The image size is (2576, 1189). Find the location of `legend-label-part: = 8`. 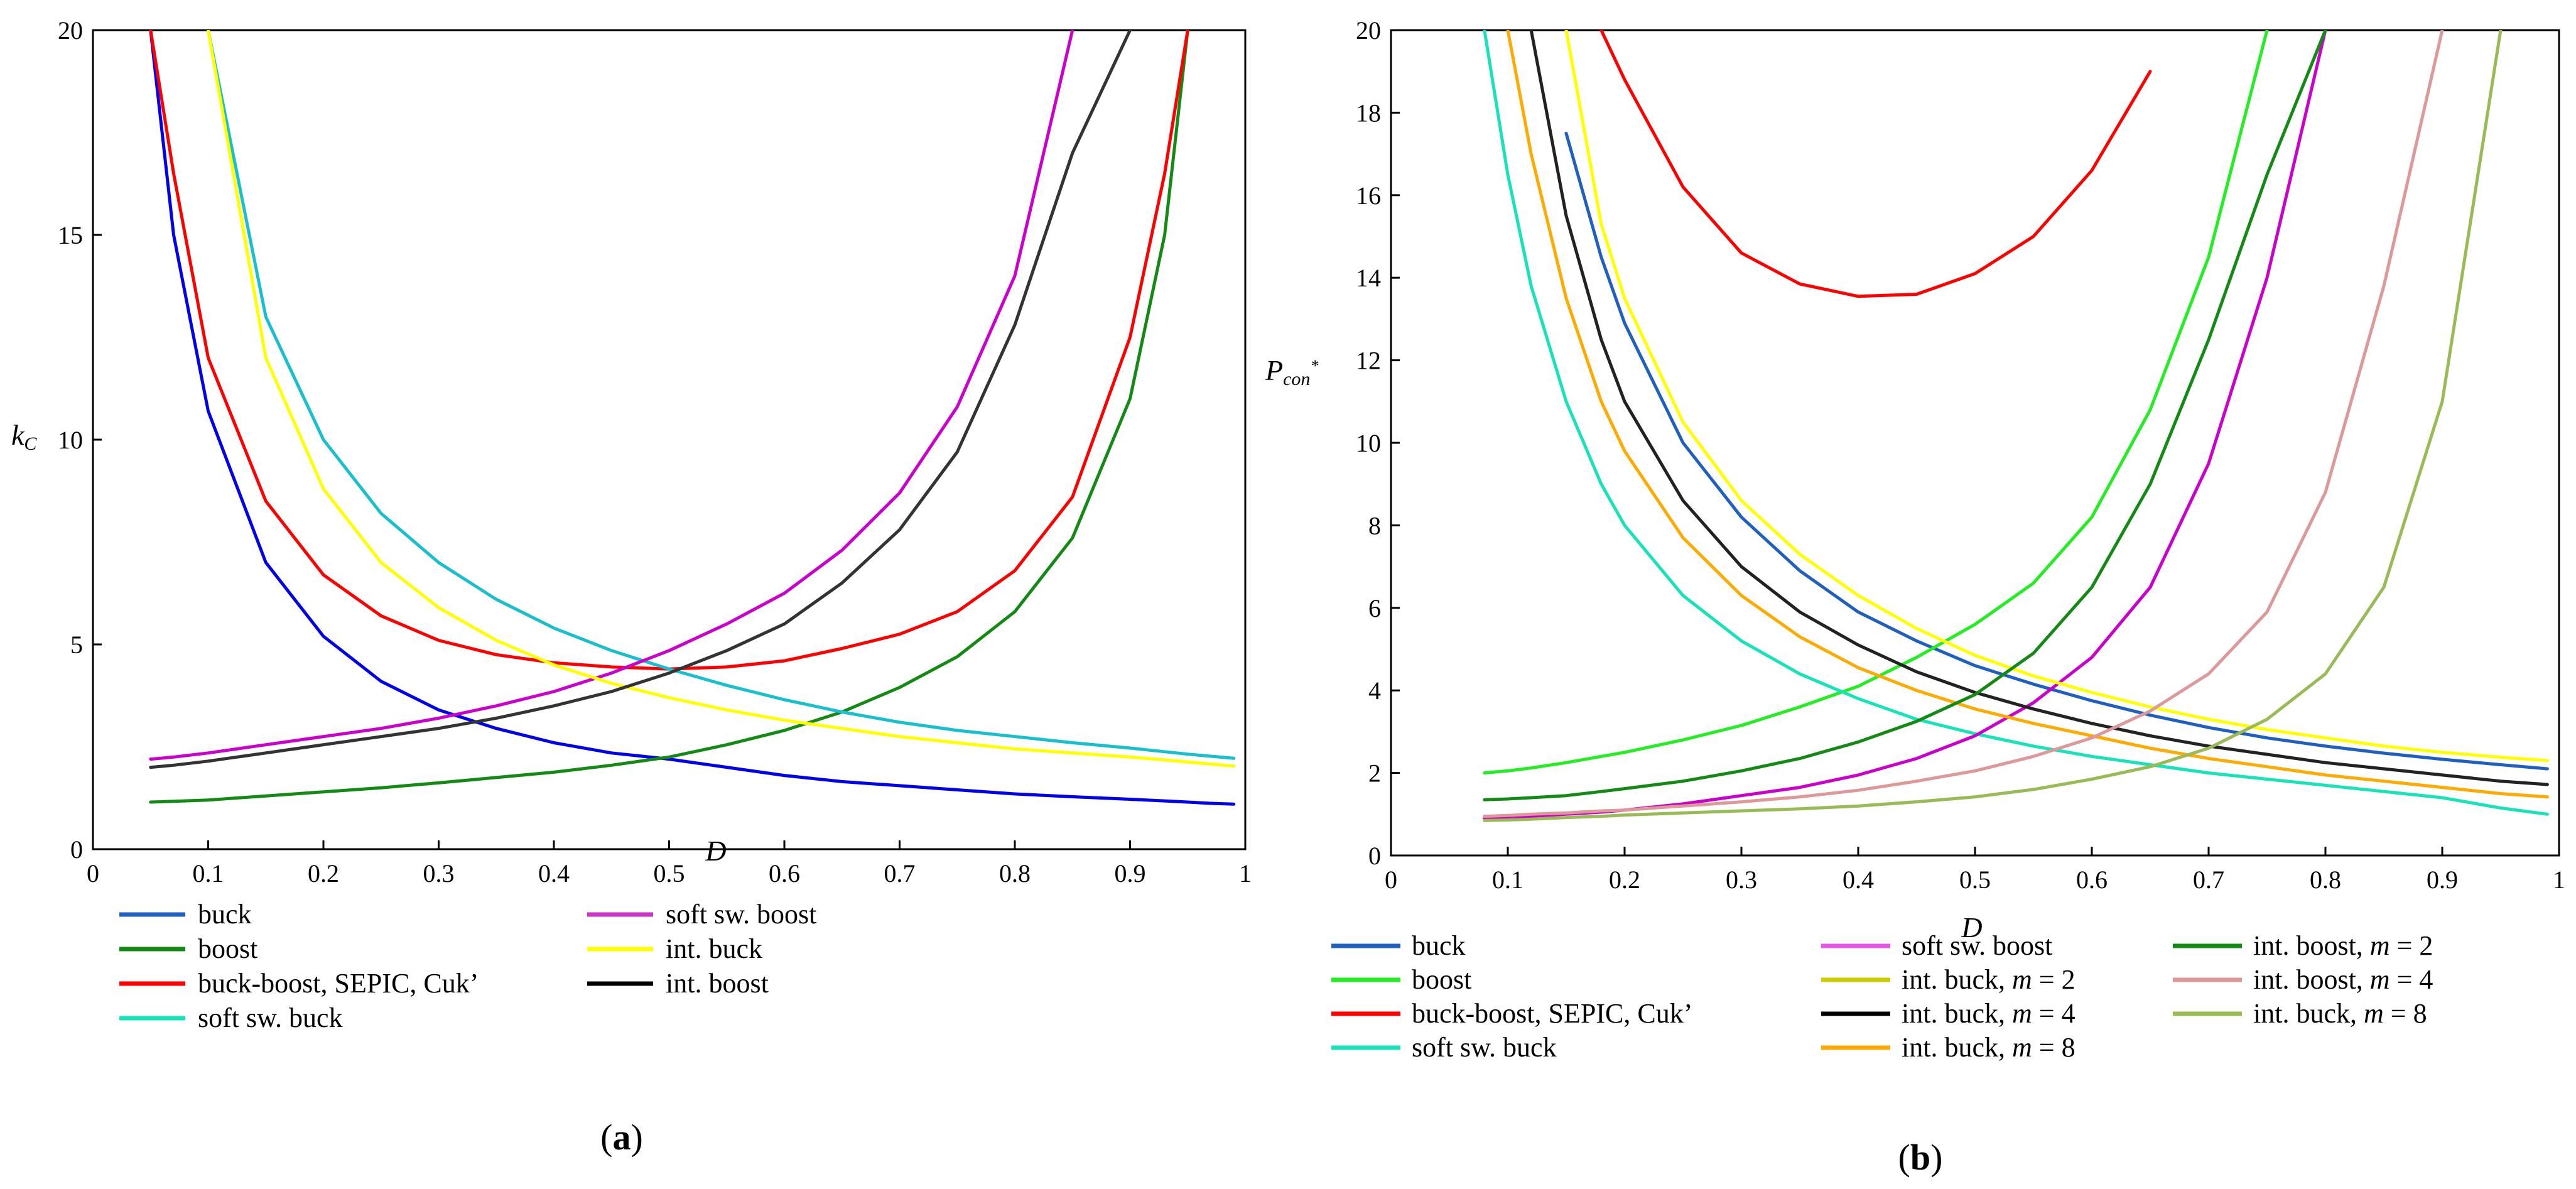

legend-label-part: = 8 is located at coordinates (2406, 1013).